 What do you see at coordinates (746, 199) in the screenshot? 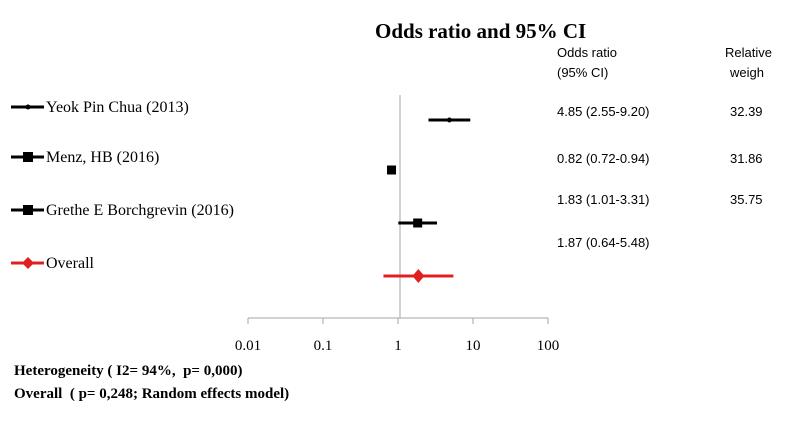
I see `study-weight-value: 35.75` at bounding box center [746, 199].